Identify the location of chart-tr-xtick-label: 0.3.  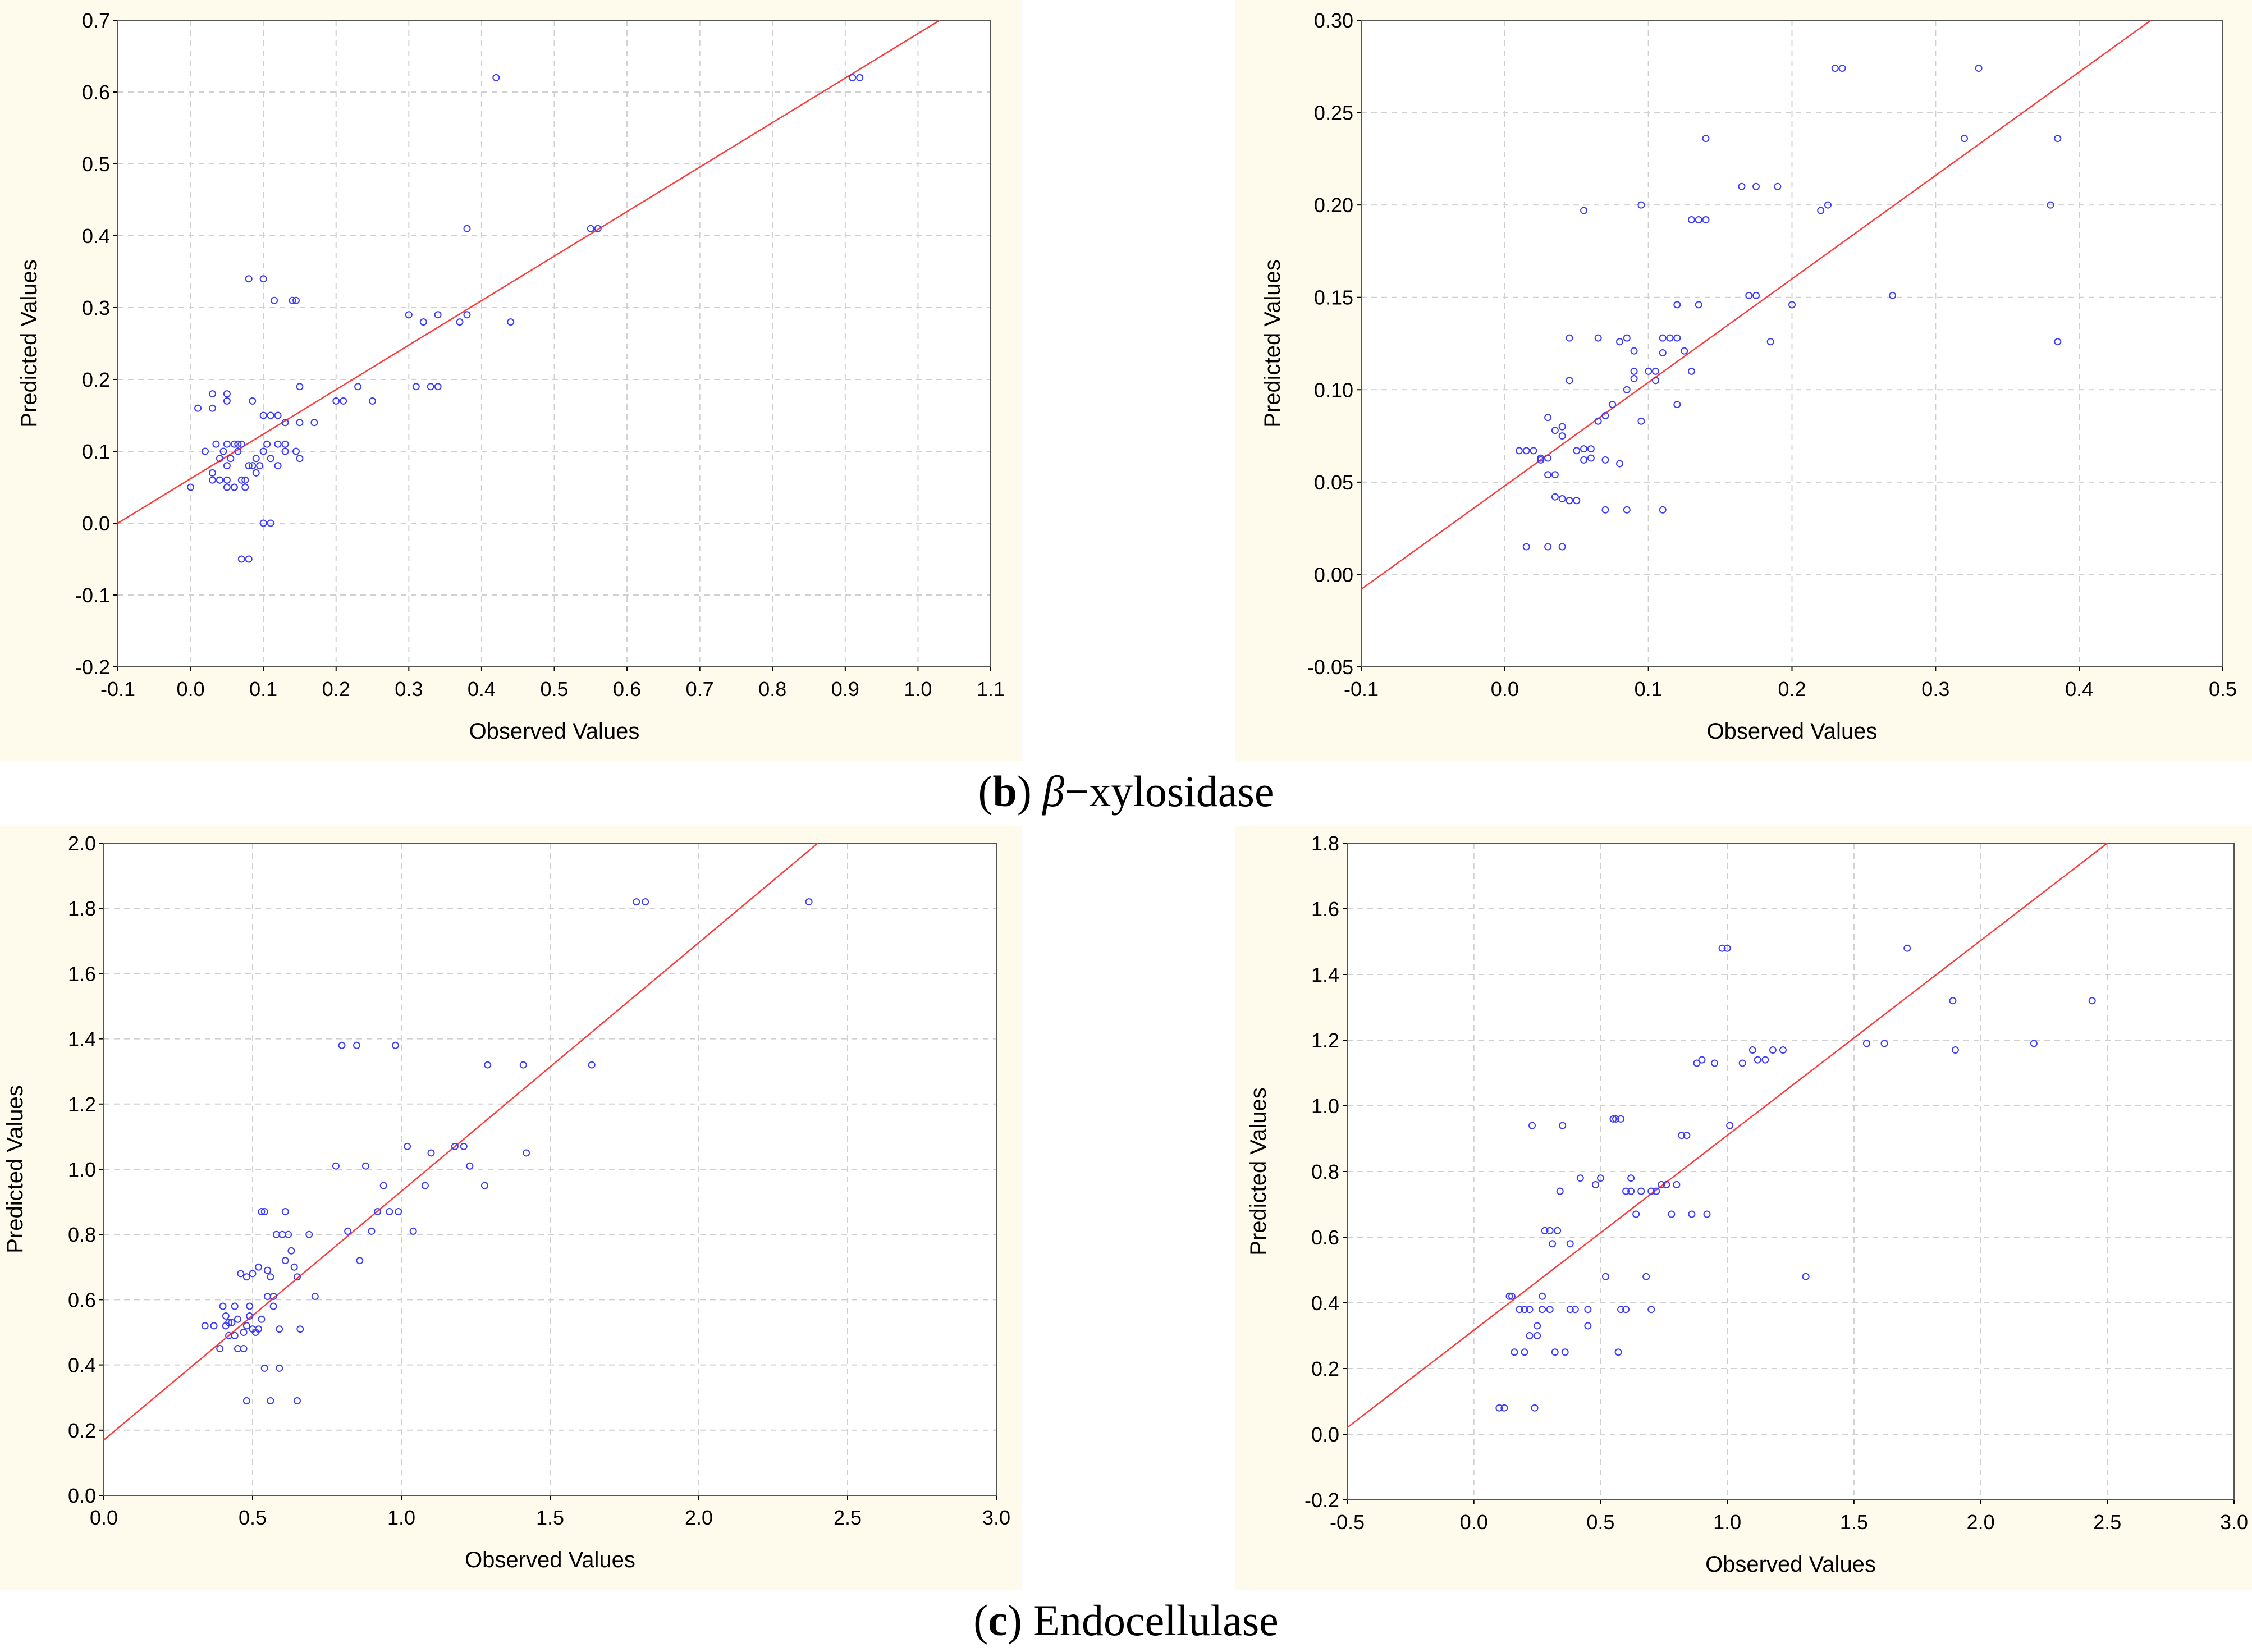
(1935, 689).